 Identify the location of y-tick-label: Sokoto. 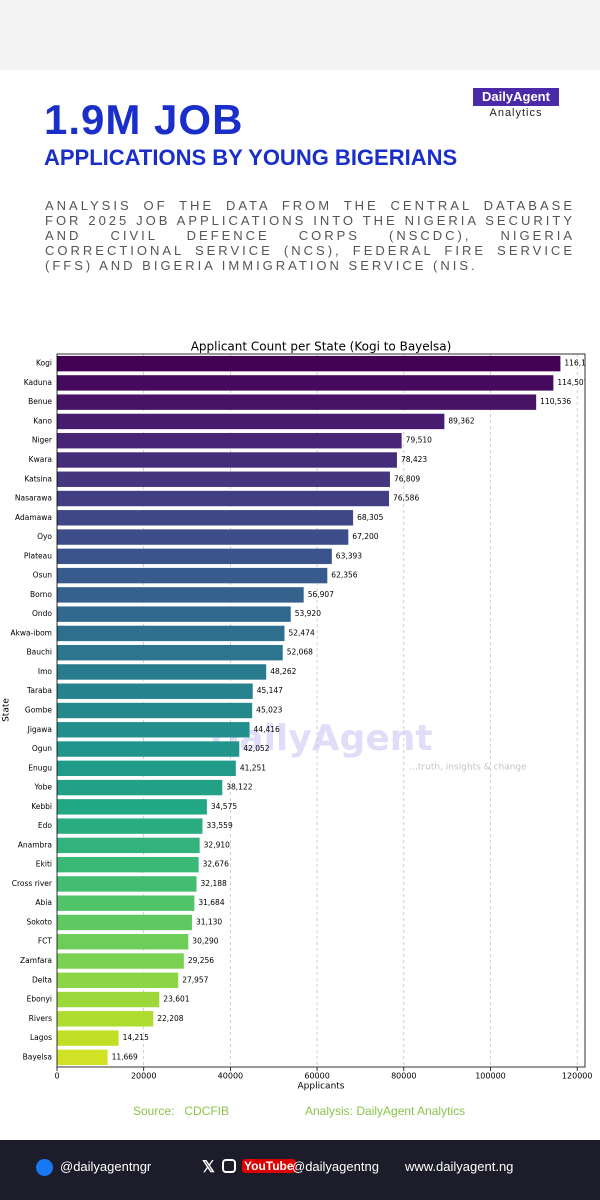
(39, 921).